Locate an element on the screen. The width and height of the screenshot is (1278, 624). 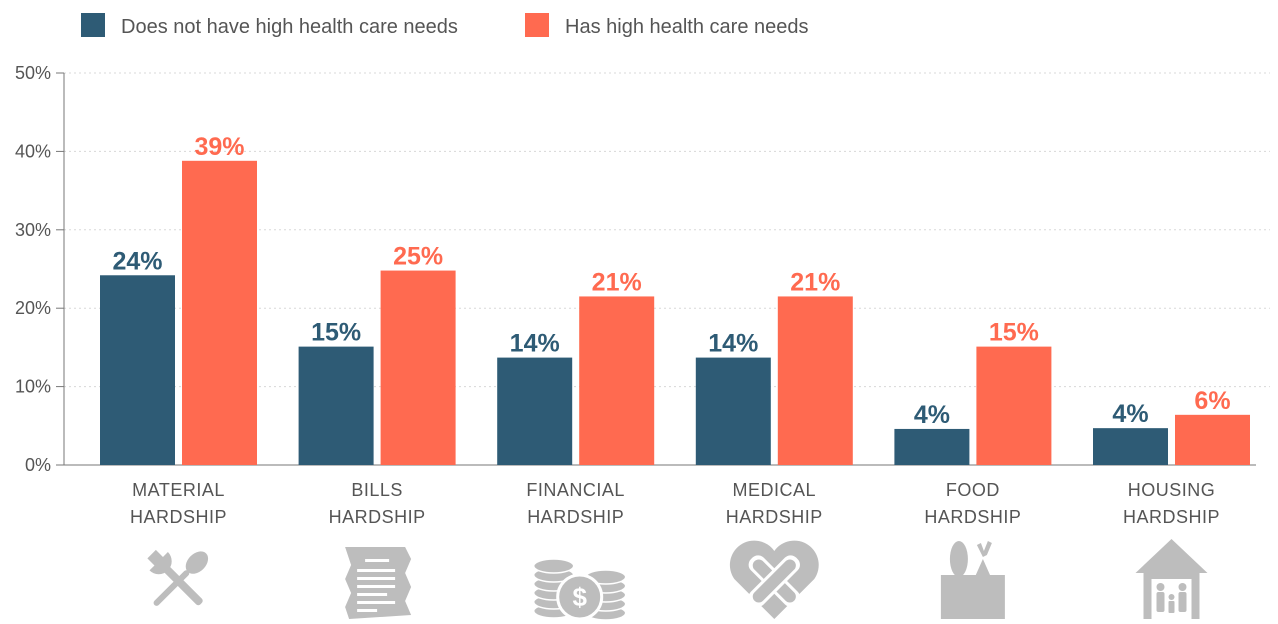
category-label-5-0: HOUSING is located at coordinates (1172, 490).